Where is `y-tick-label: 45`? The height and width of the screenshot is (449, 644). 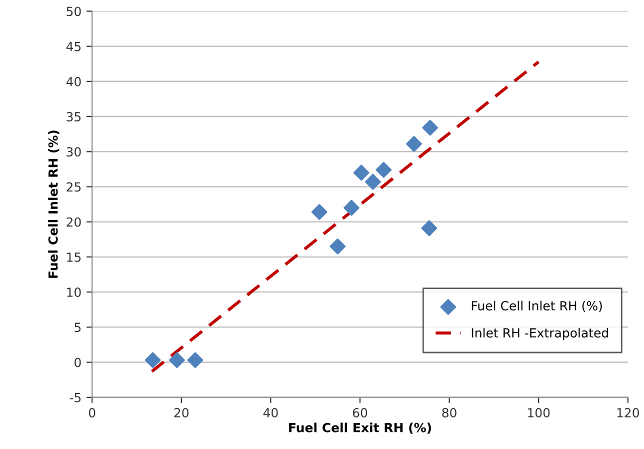
y-tick-label: 45 is located at coordinates (73, 47).